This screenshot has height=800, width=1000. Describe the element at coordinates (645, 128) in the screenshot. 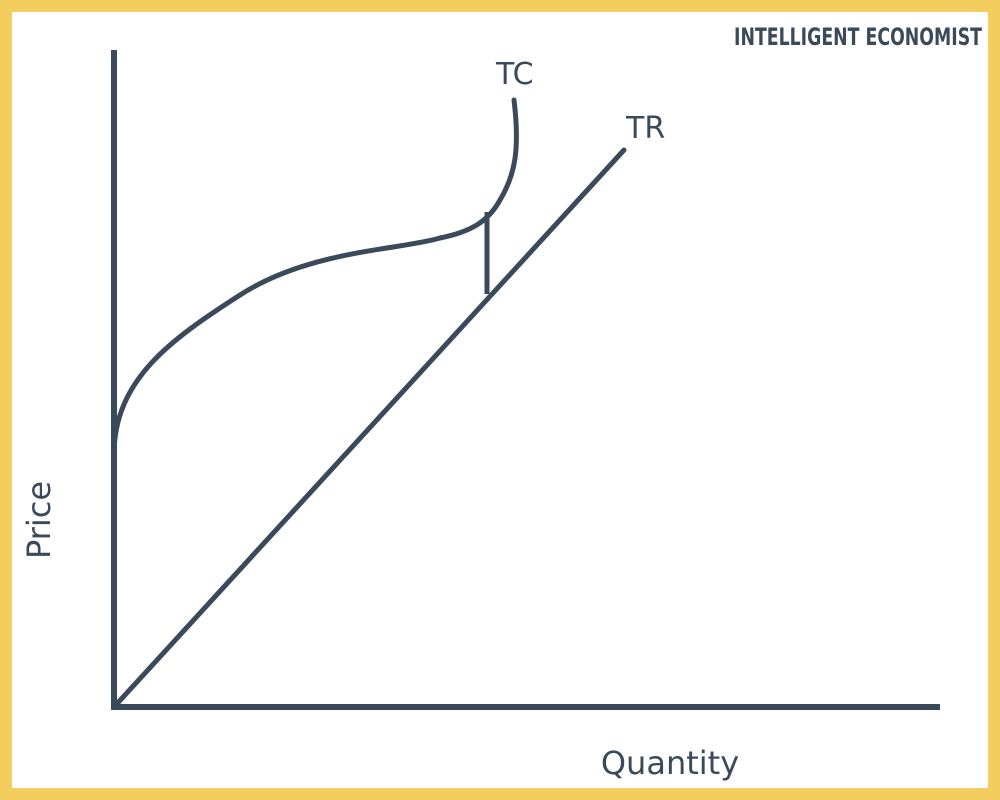

I see `series-label-tr: TR` at that location.